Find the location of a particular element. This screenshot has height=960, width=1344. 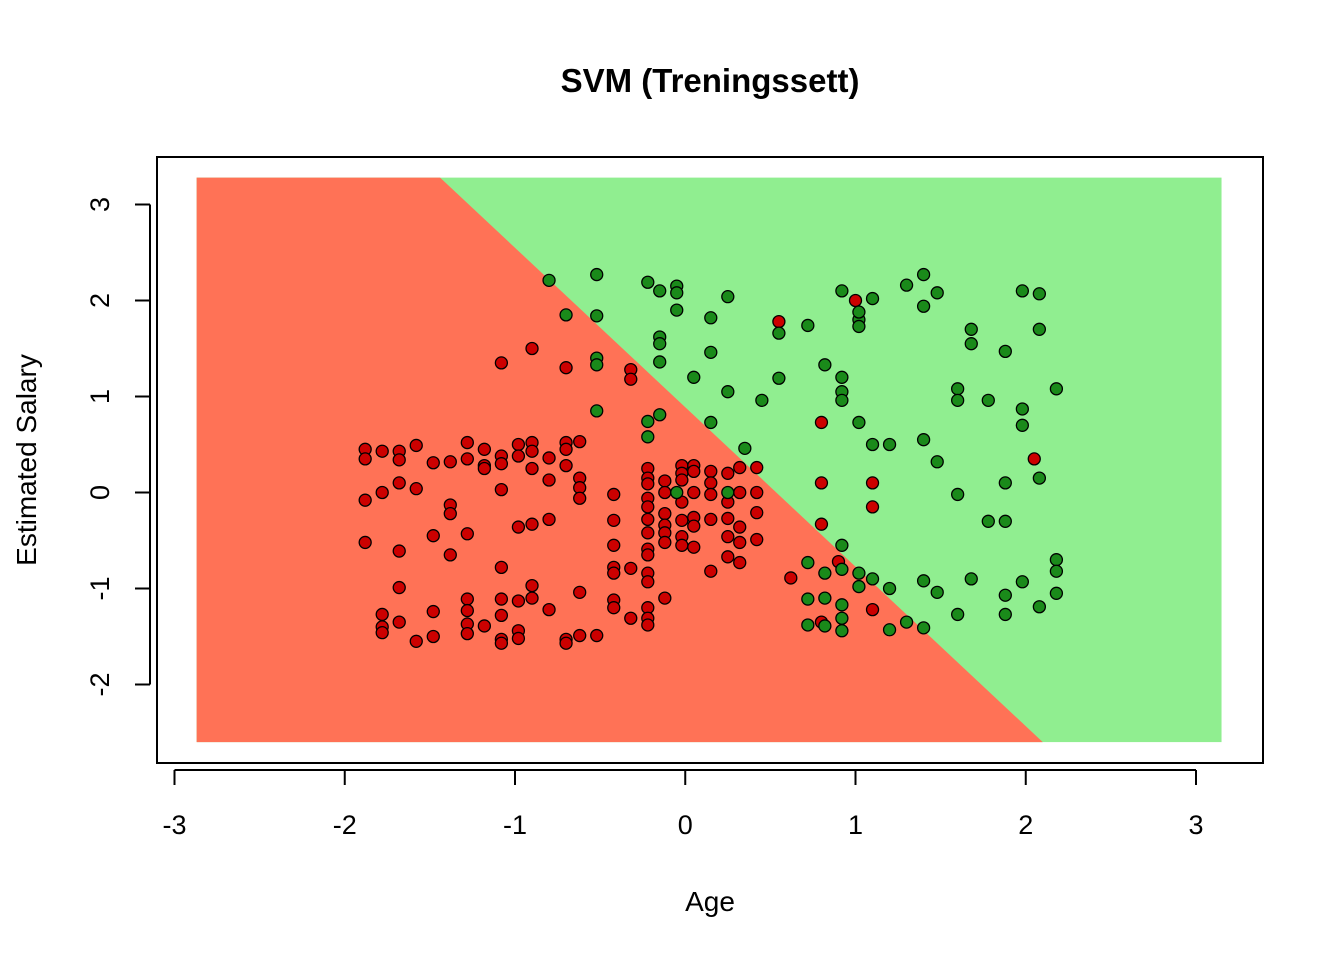

x-tick-label: -2 is located at coordinates (345, 825).